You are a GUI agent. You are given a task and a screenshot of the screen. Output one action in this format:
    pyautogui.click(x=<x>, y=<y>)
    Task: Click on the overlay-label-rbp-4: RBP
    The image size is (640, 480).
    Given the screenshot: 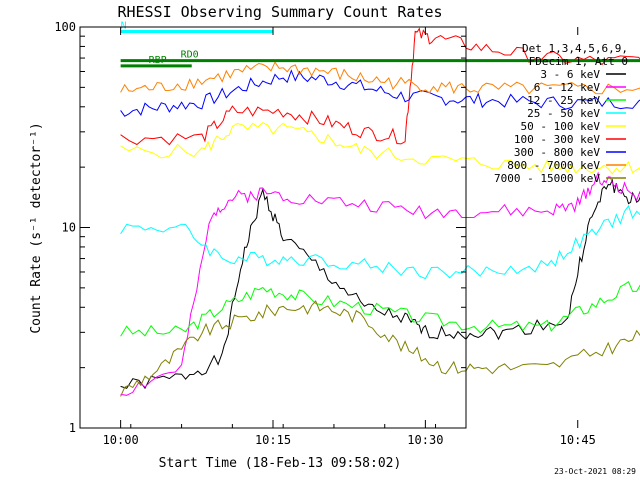 What is the action you would take?
    pyautogui.click(x=158, y=60)
    